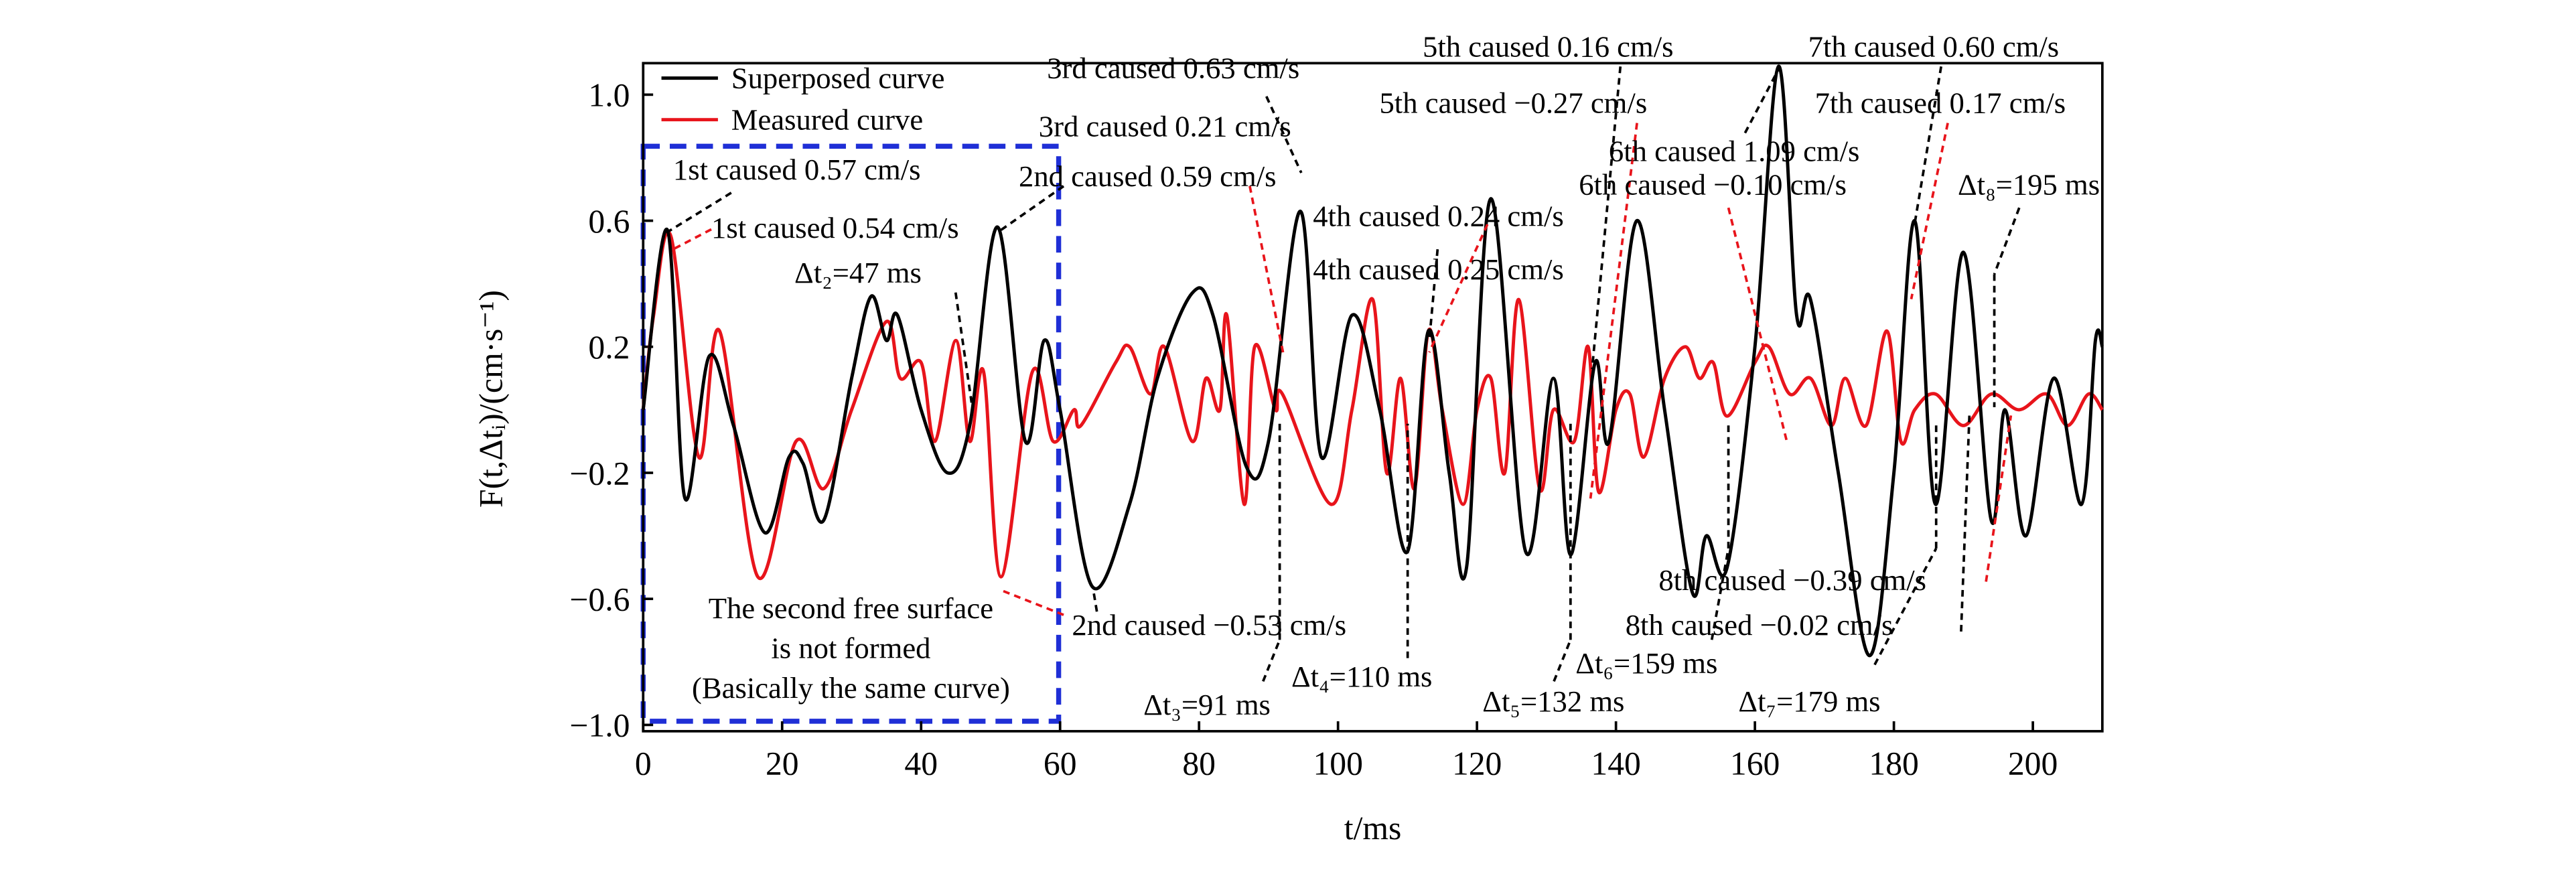  Describe the element at coordinates (1713, 184) in the screenshot. I see `annotation: 6th caused −0.10 cm/s` at that location.